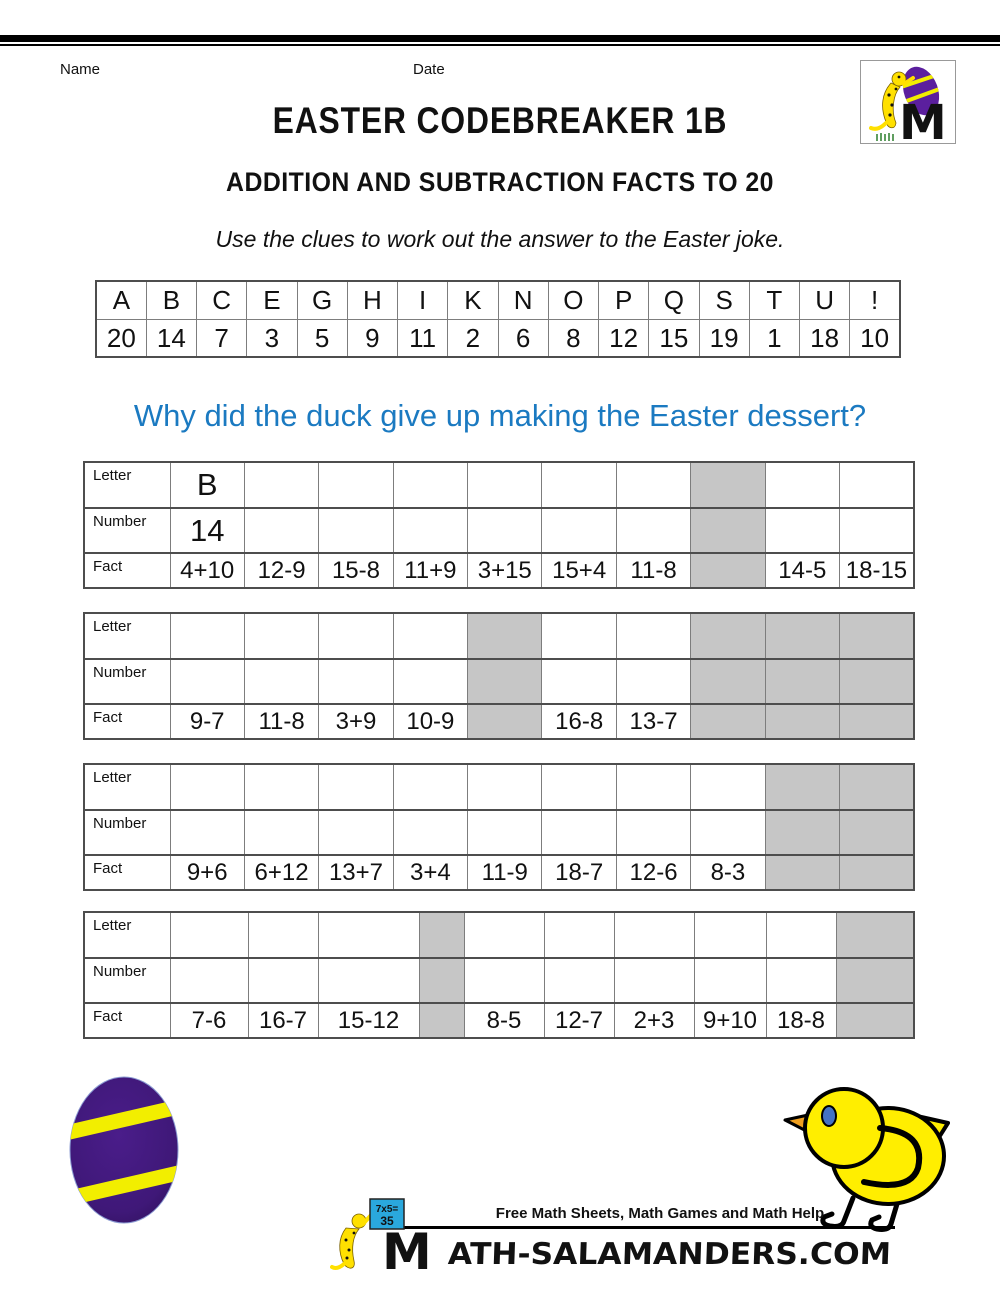 This screenshot has width=1000, height=1294. Describe the element at coordinates (372, 338) in the screenshot. I see `code-number-cell: 9` at that location.